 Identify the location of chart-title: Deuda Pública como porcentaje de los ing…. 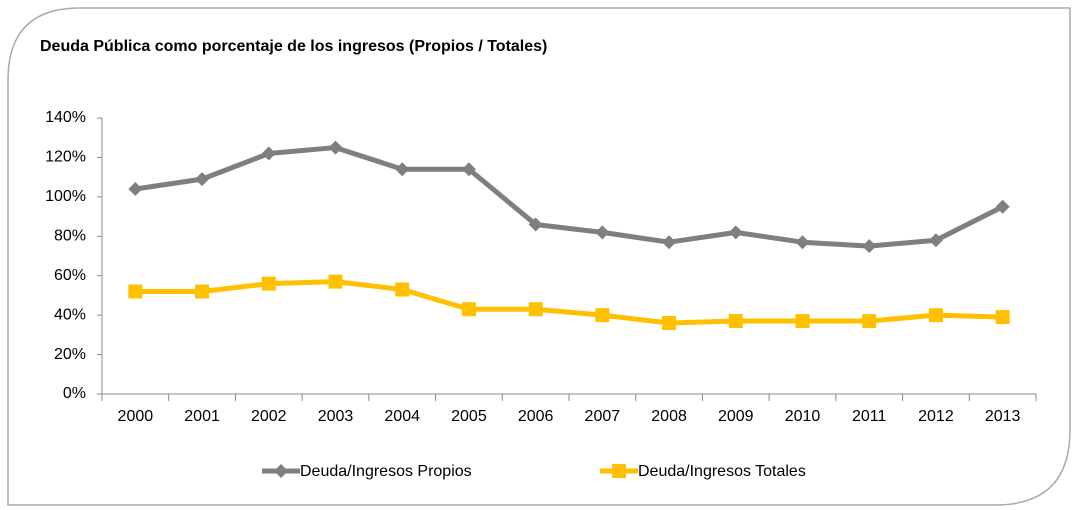
(293, 46).